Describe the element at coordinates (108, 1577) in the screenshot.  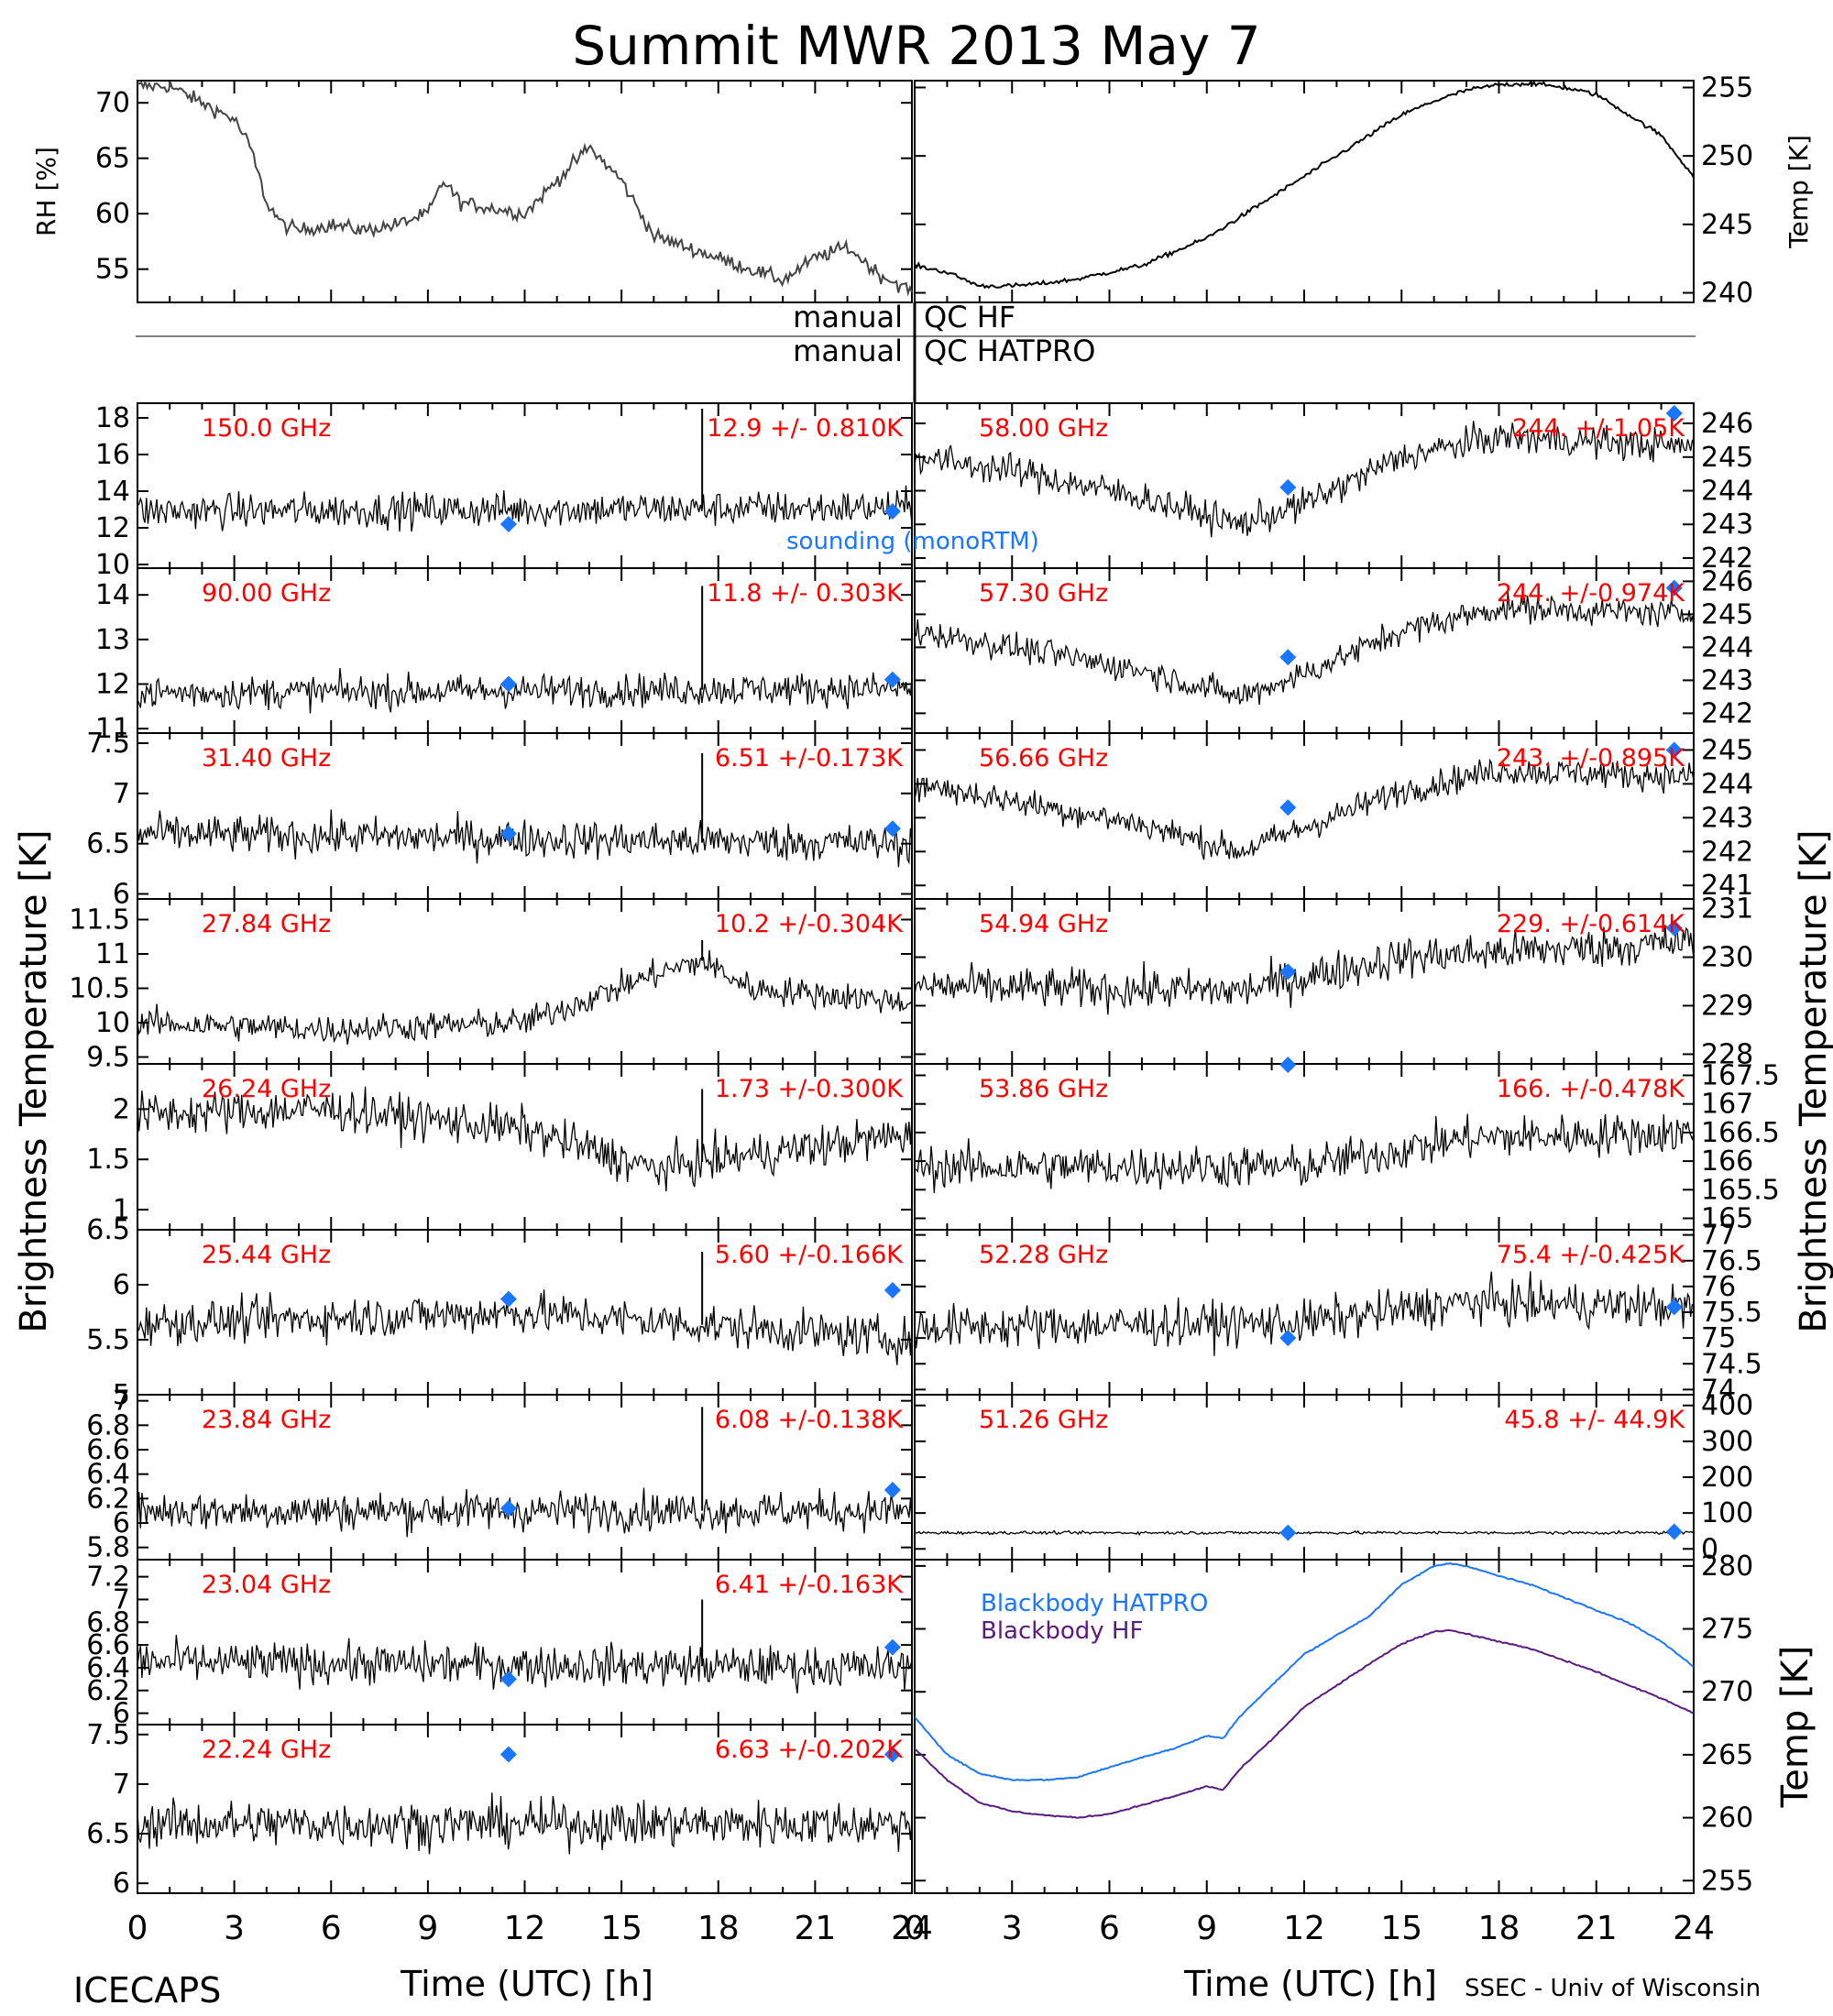
I see `bt-left-7-ytick-label: 7.2` at that location.